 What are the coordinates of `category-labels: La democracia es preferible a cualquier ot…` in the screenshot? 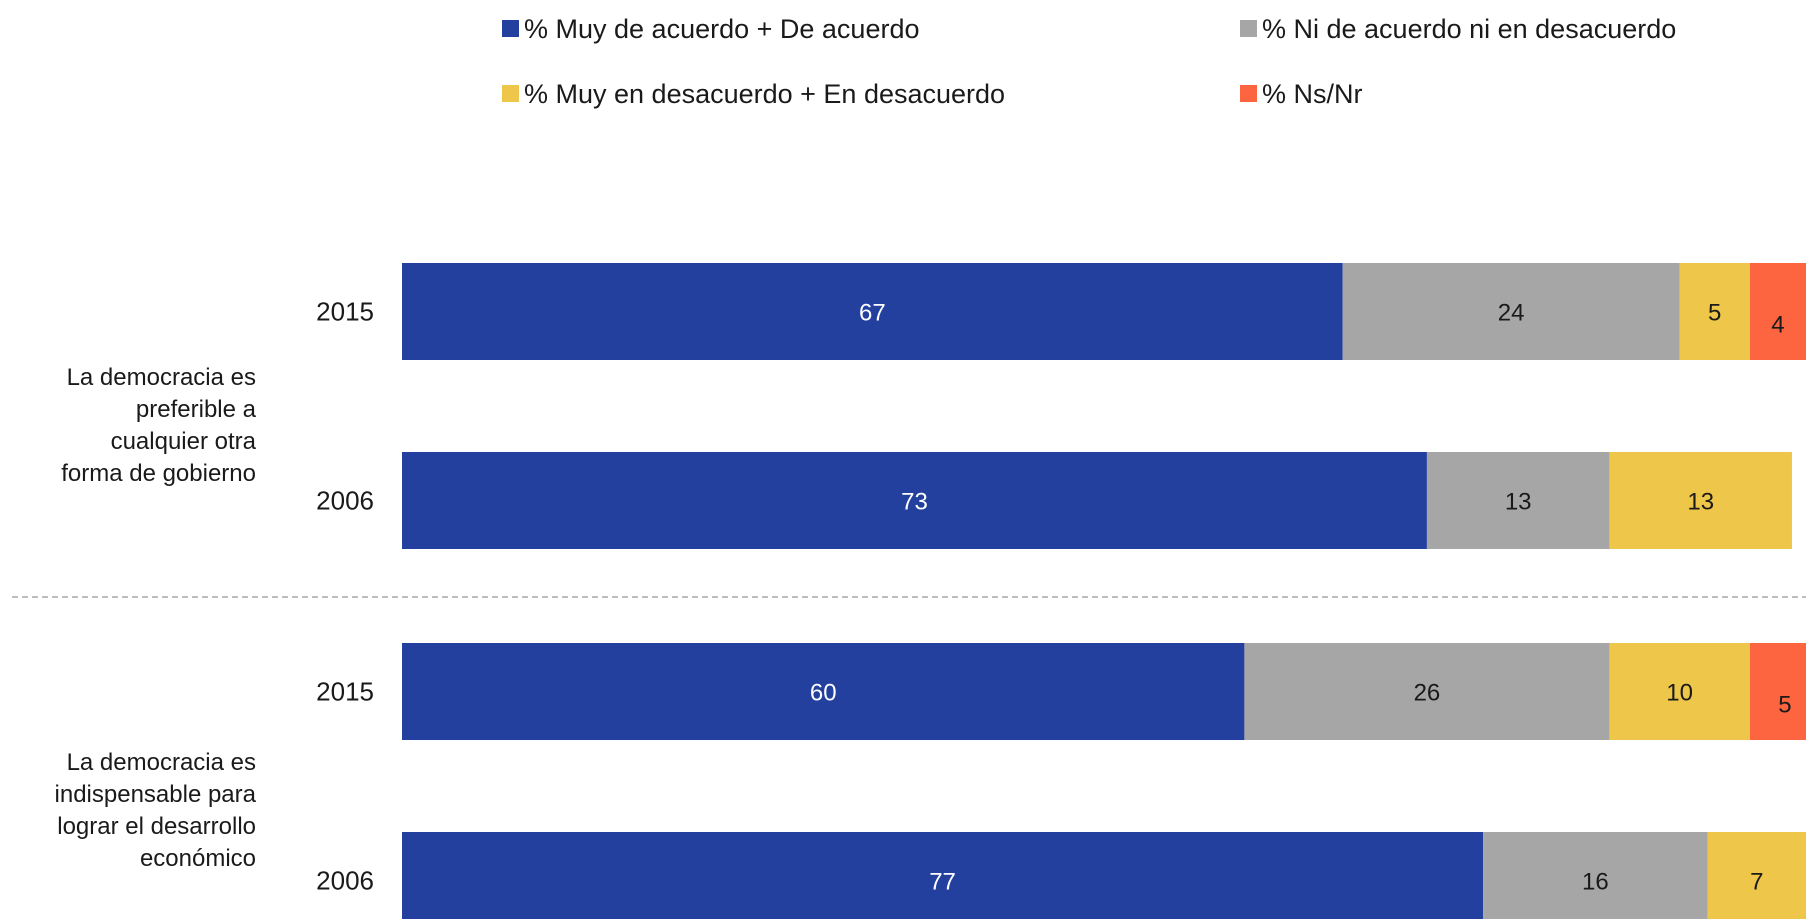 It's located at (156, 618).